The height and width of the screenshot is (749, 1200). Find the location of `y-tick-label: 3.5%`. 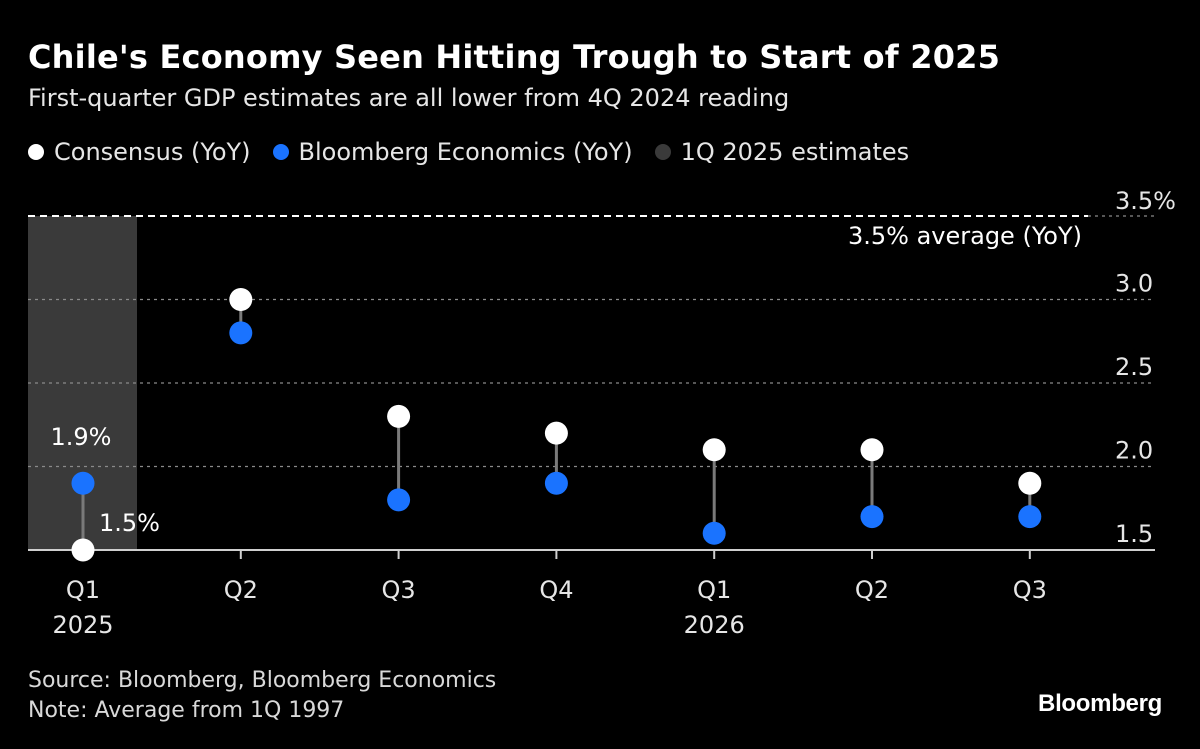

y-tick-label: 3.5% is located at coordinates (1145, 201).